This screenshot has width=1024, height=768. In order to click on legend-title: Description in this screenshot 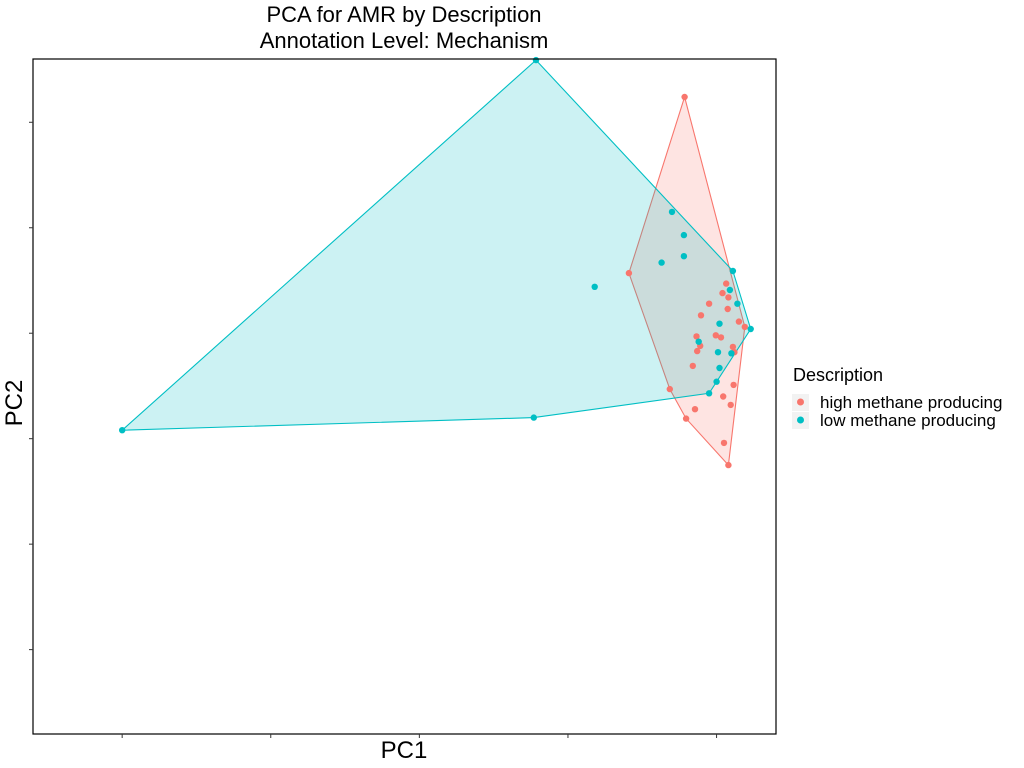, I will do `click(838, 375)`.